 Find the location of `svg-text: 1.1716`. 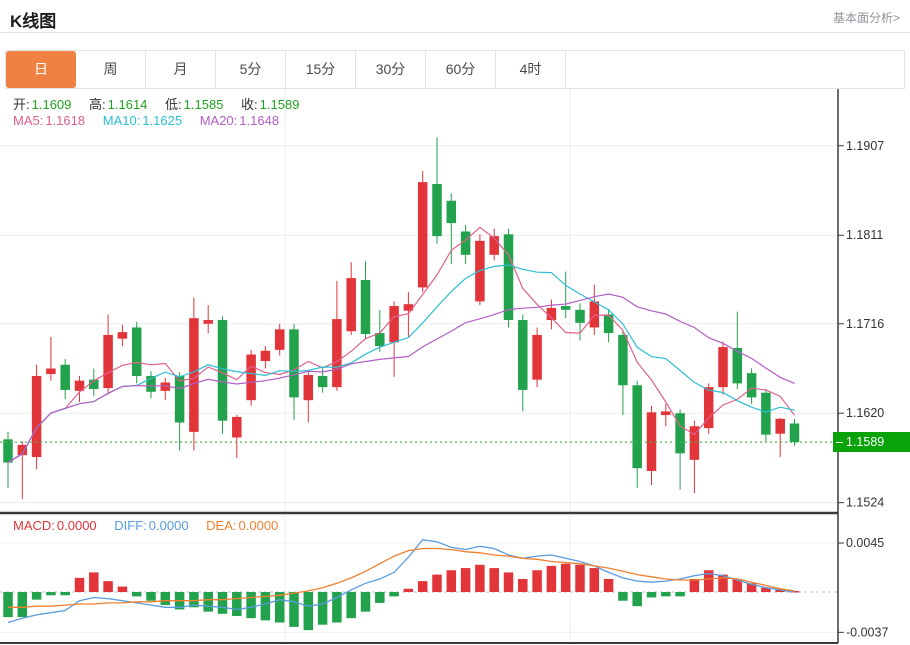

svg-text: 1.1716 is located at coordinates (865, 324).